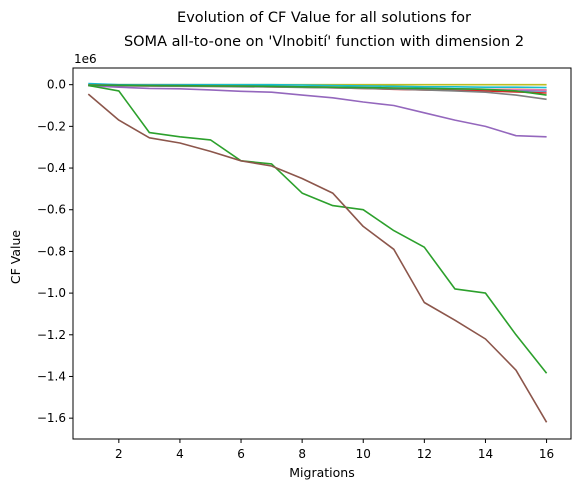  Describe the element at coordinates (51, 376) in the screenshot. I see `y-tick-label: −1.4` at that location.